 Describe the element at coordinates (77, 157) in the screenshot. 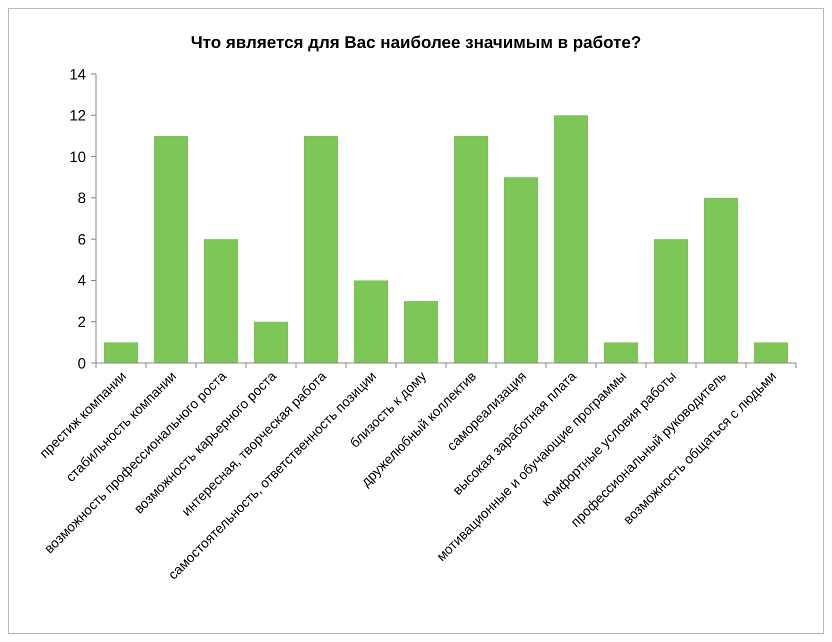

I see `y-tick-label: 10` at that location.